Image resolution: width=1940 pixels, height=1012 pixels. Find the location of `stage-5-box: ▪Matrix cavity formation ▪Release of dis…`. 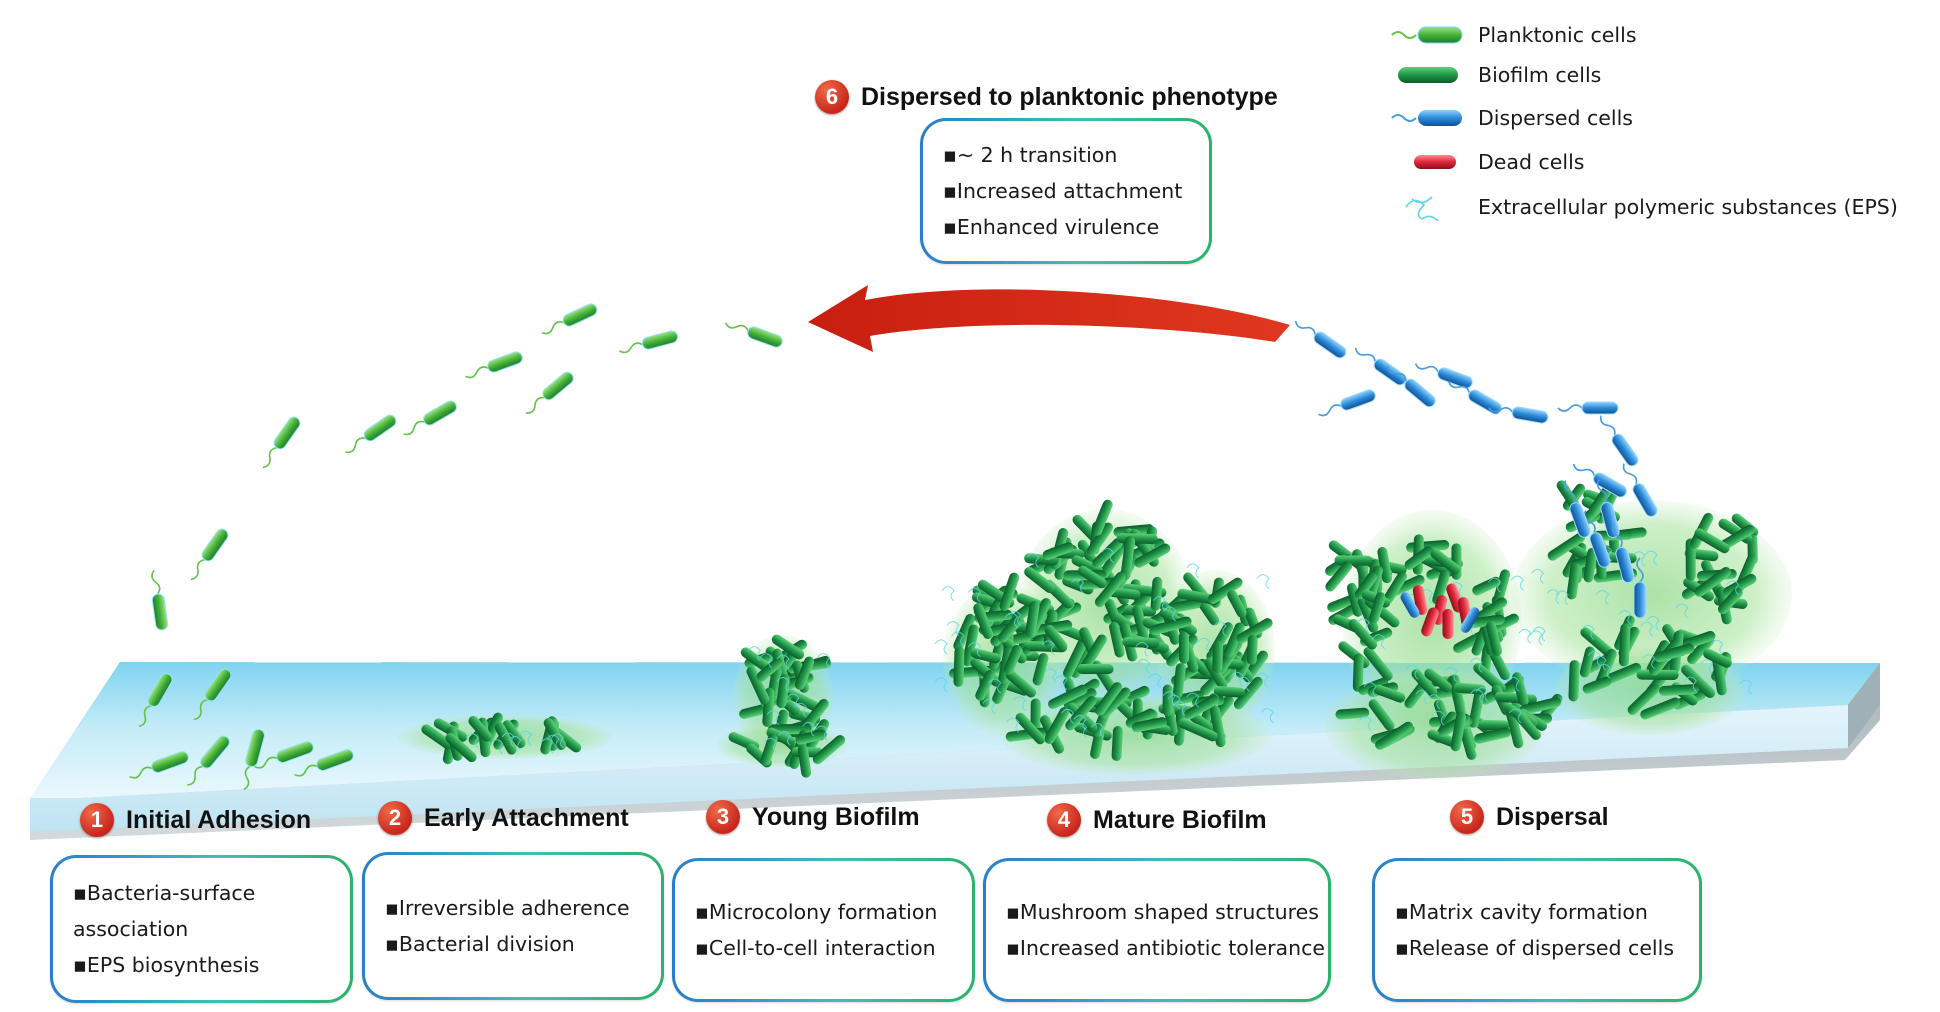

stage-5-box: ▪Matrix cavity formation ▪Release of dis… is located at coordinates (1537, 930).